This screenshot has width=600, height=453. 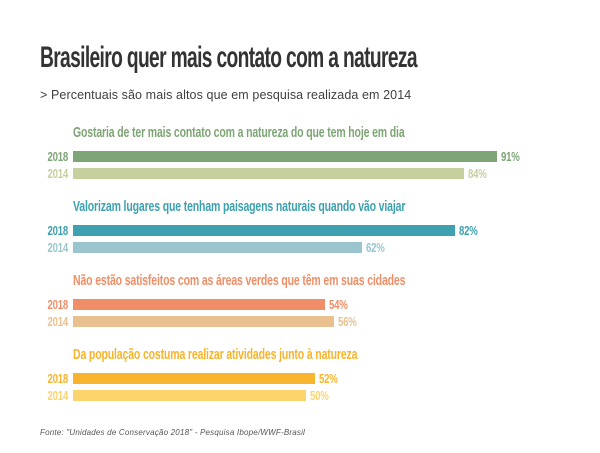 I want to click on bar-row: 2018 82%, so click(x=310, y=230).